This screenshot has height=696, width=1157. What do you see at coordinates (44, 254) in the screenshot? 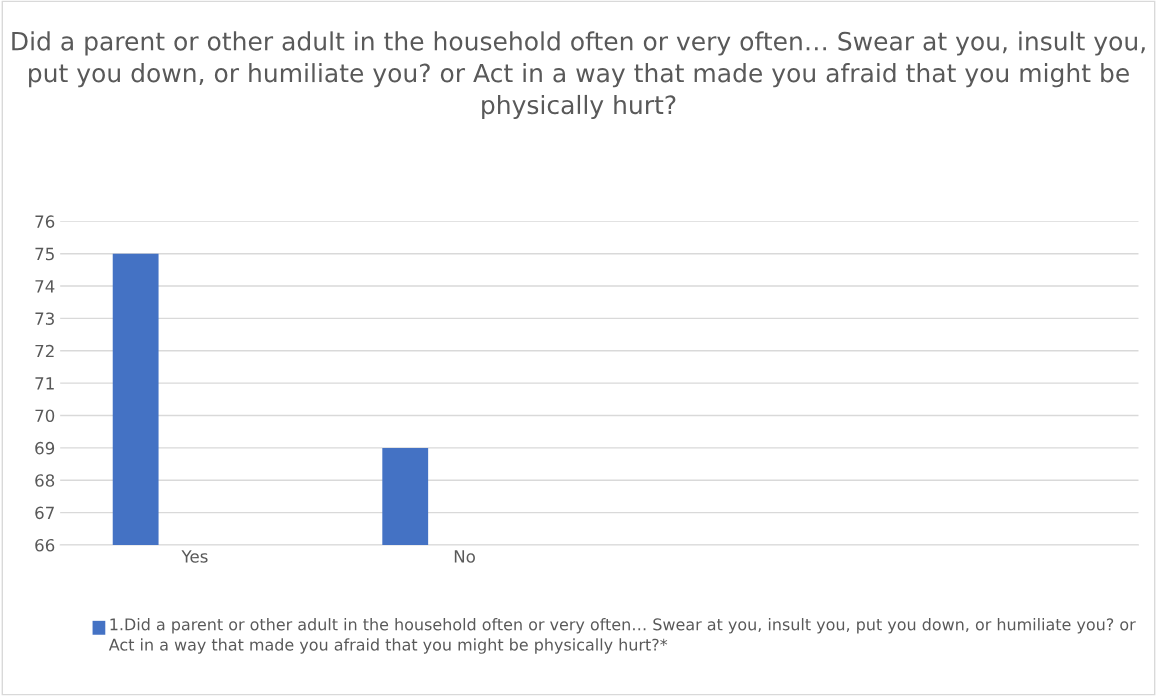
I see `y-tick-label: 75` at bounding box center [44, 254].